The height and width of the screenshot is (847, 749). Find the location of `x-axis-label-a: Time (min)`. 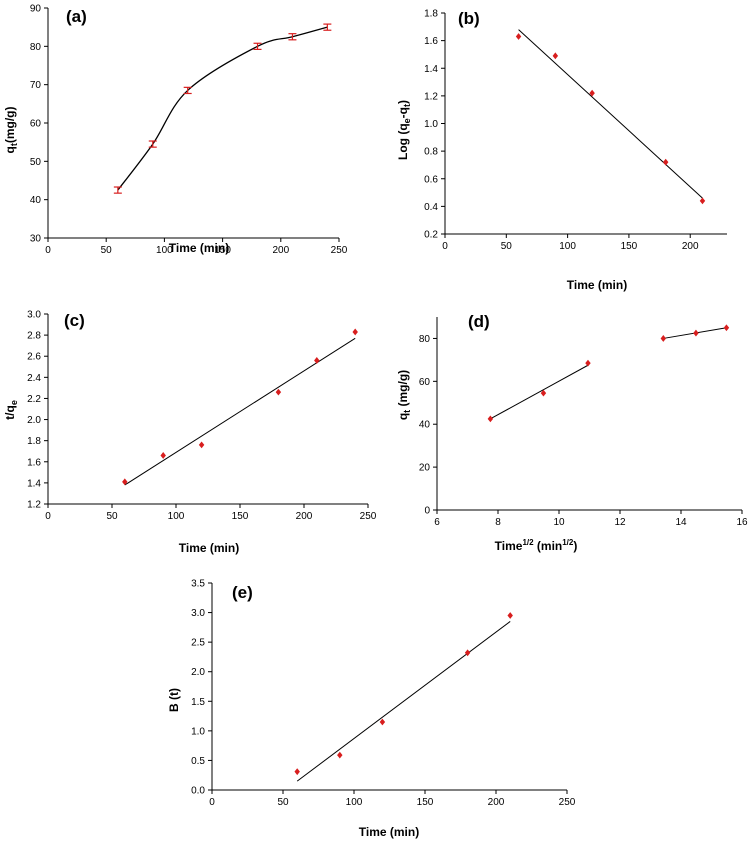

x-axis-label-a: Time (min) is located at coordinates (199, 248).